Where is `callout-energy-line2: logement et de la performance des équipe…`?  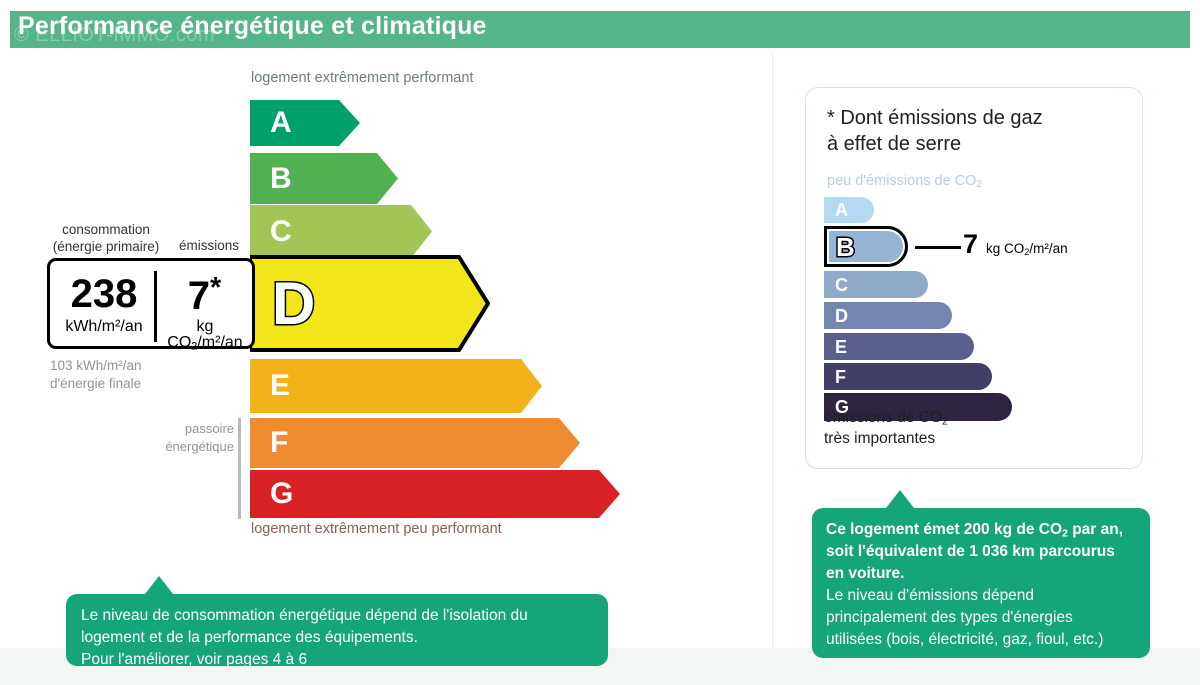
callout-energy-line2: logement et de la performance des équipe… is located at coordinates (249, 637).